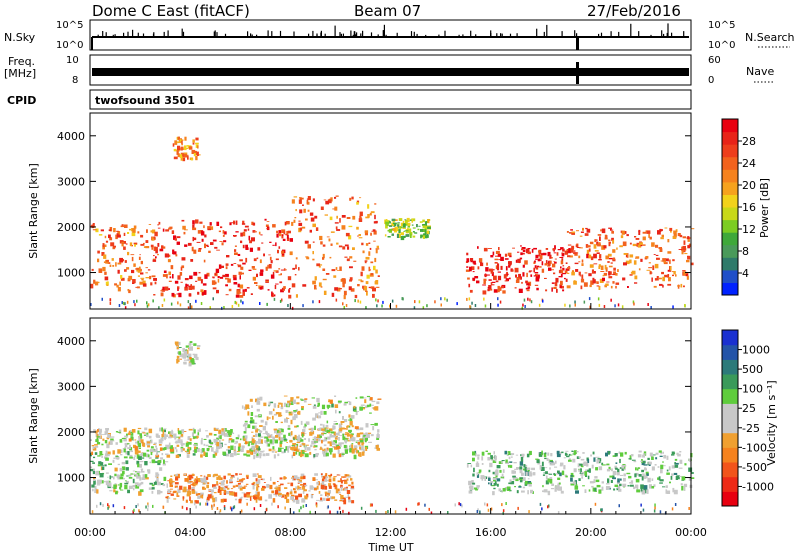 The image size is (800, 554). Describe the element at coordinates (171, 11) in the screenshot. I see `radar-title: Dome C East (fitACF)` at that location.